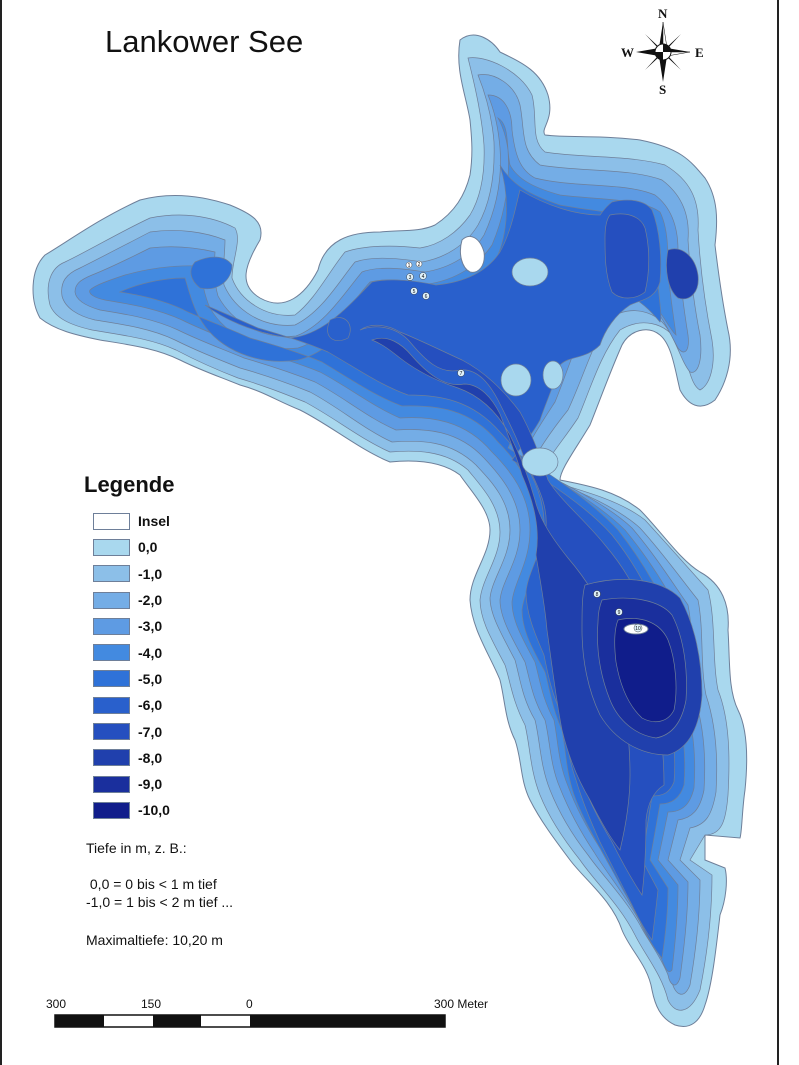  What do you see at coordinates (627, 52) in the screenshot?
I see `compass-west-label: W` at bounding box center [627, 52].